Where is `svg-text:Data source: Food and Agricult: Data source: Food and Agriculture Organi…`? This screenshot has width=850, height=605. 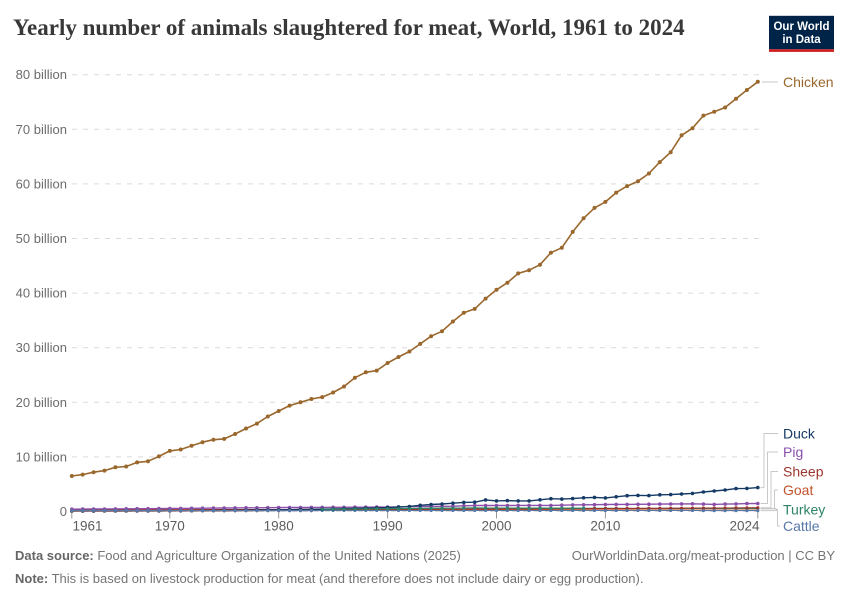 svg-text:Data source: Food and Agricult: Data source: Food and Agriculture Organi… is located at coordinates (238, 555).